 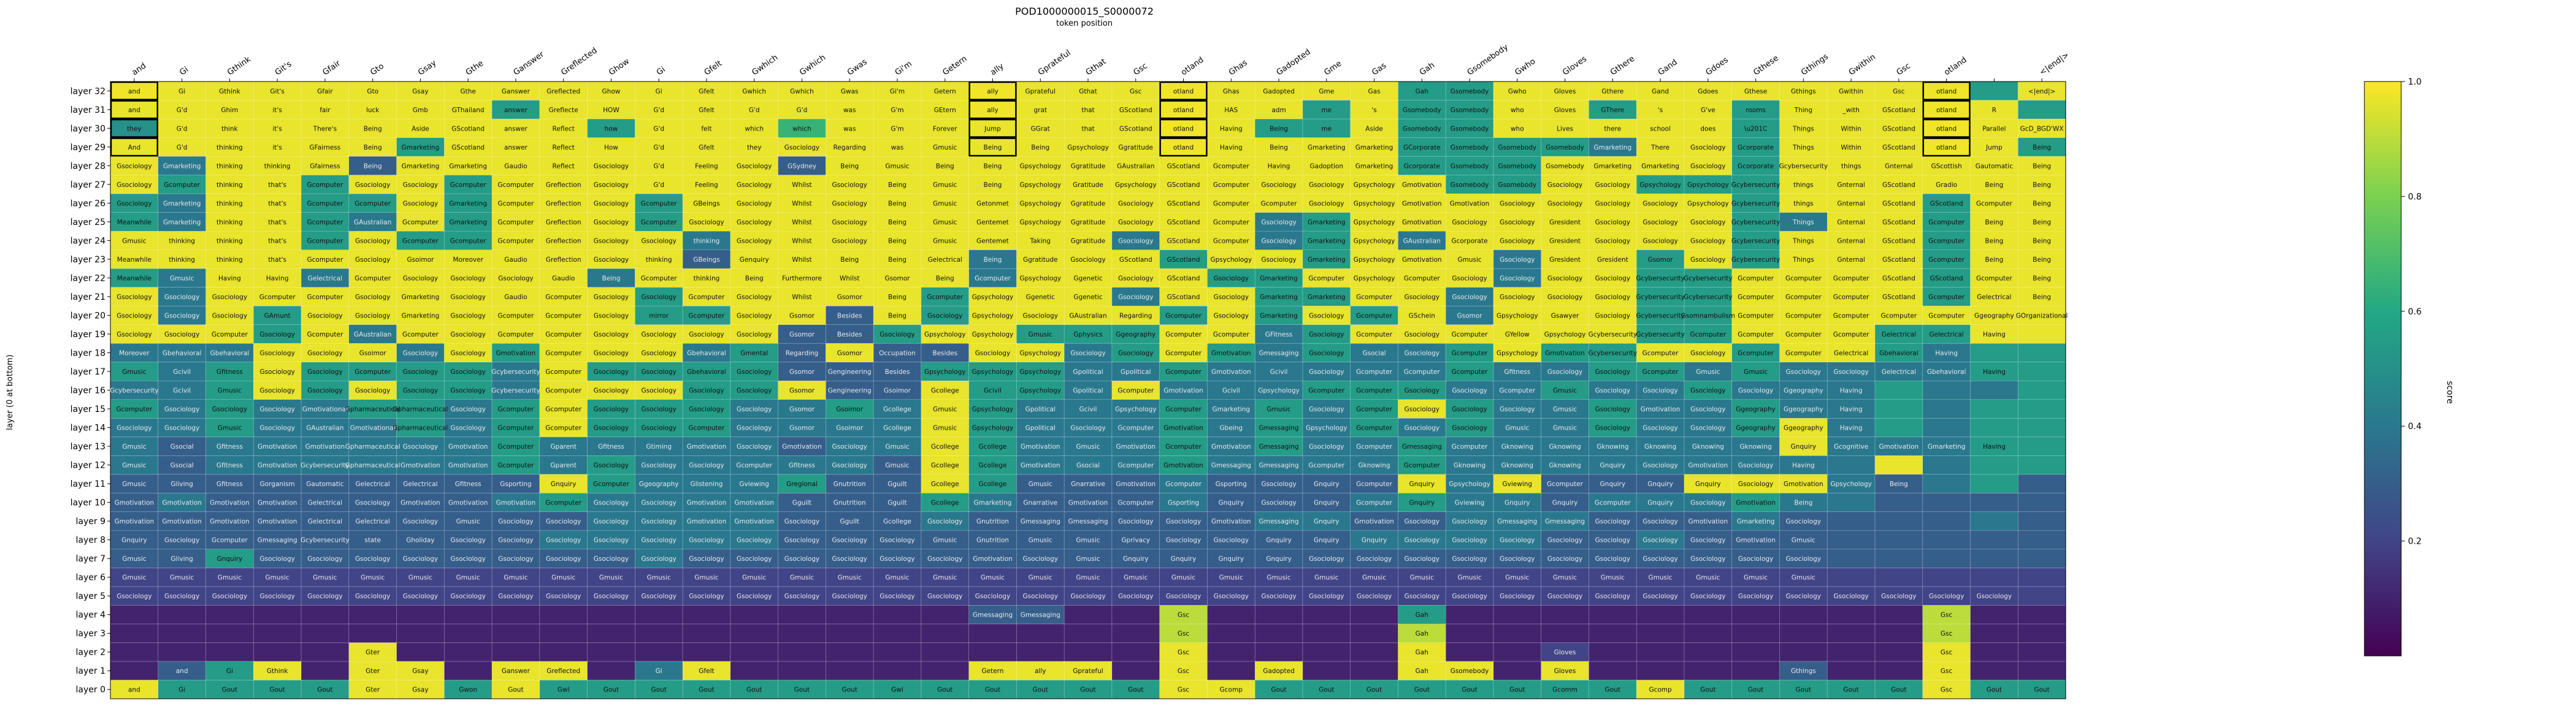 What do you see at coordinates (754, 353) in the screenshot?
I see `cell-token-label: Gmental` at bounding box center [754, 353].